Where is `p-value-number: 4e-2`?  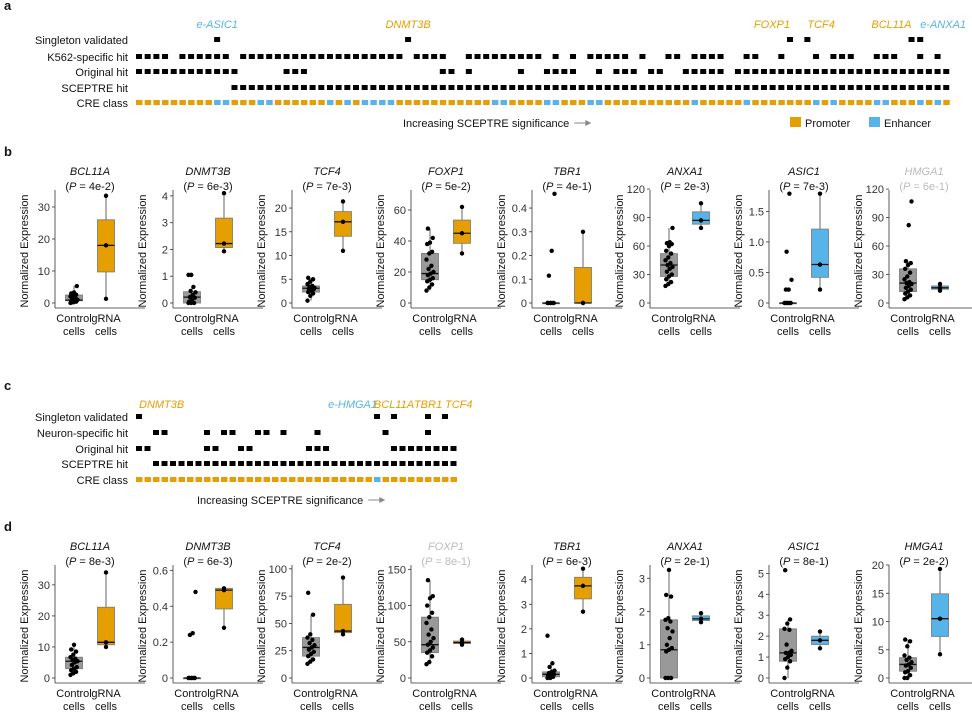
p-value-number: 4e-2 is located at coordinates (100, 187).